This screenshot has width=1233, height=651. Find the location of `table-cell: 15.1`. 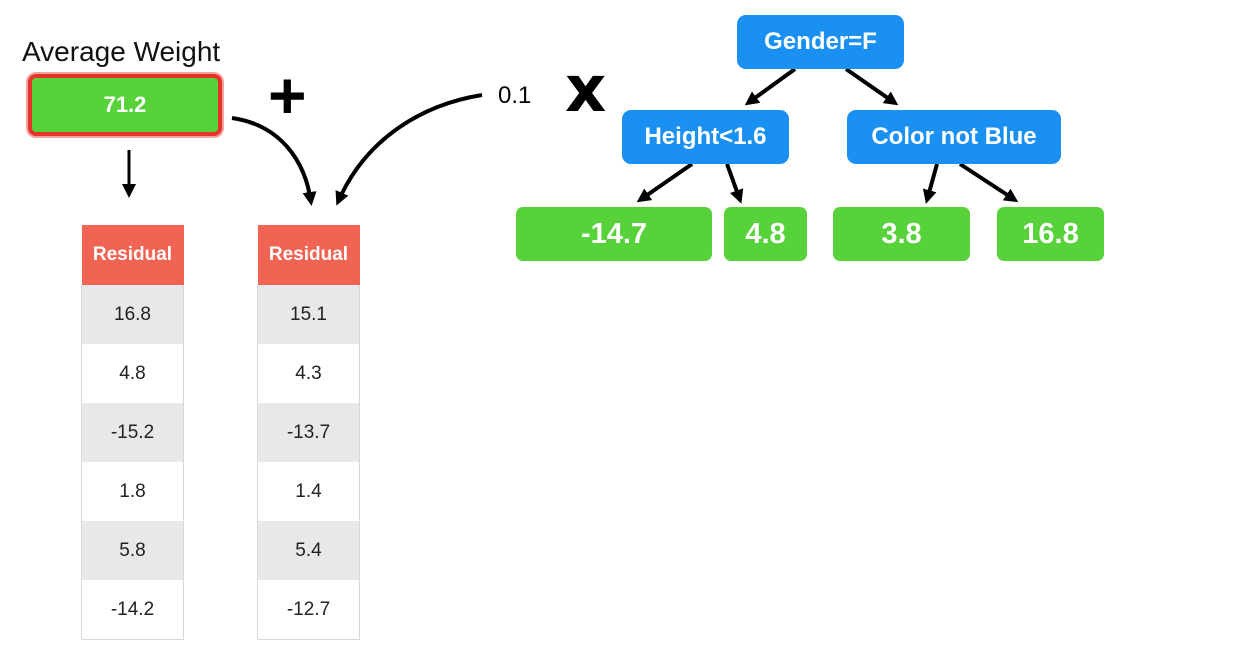

table-cell: 15.1 is located at coordinates (308, 314).